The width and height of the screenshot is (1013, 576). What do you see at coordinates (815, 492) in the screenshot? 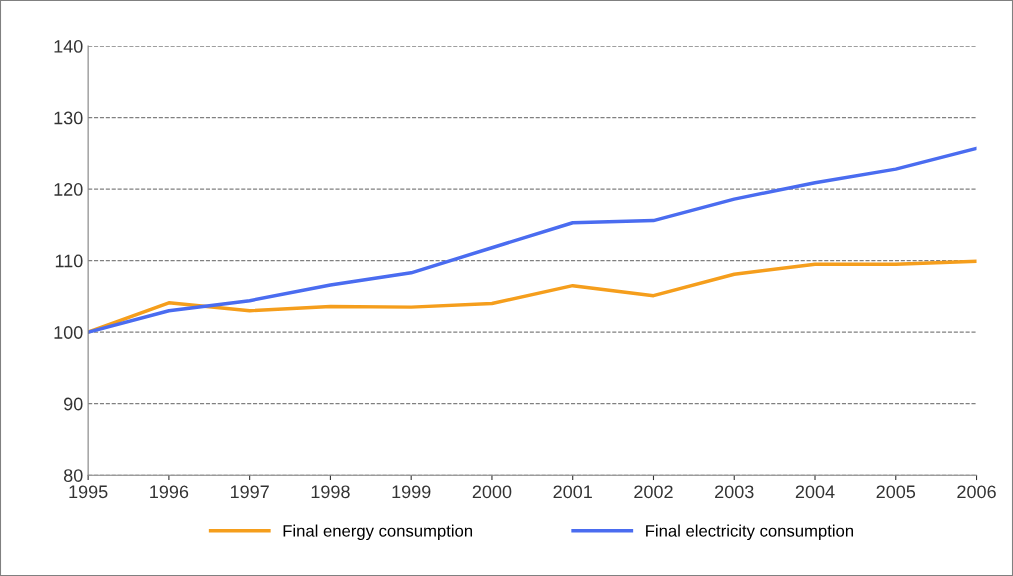
I see `x-tick-label: 2004` at bounding box center [815, 492].